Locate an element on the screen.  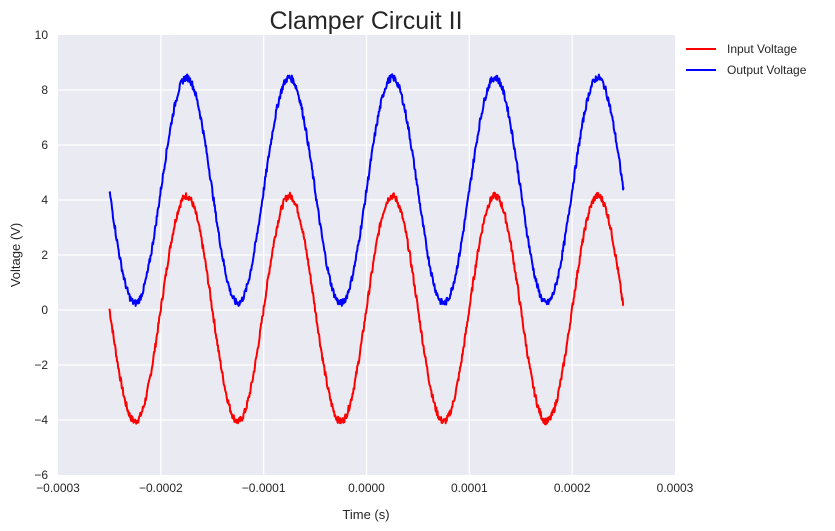
x-axis-label: Time (s) is located at coordinates (365, 514).